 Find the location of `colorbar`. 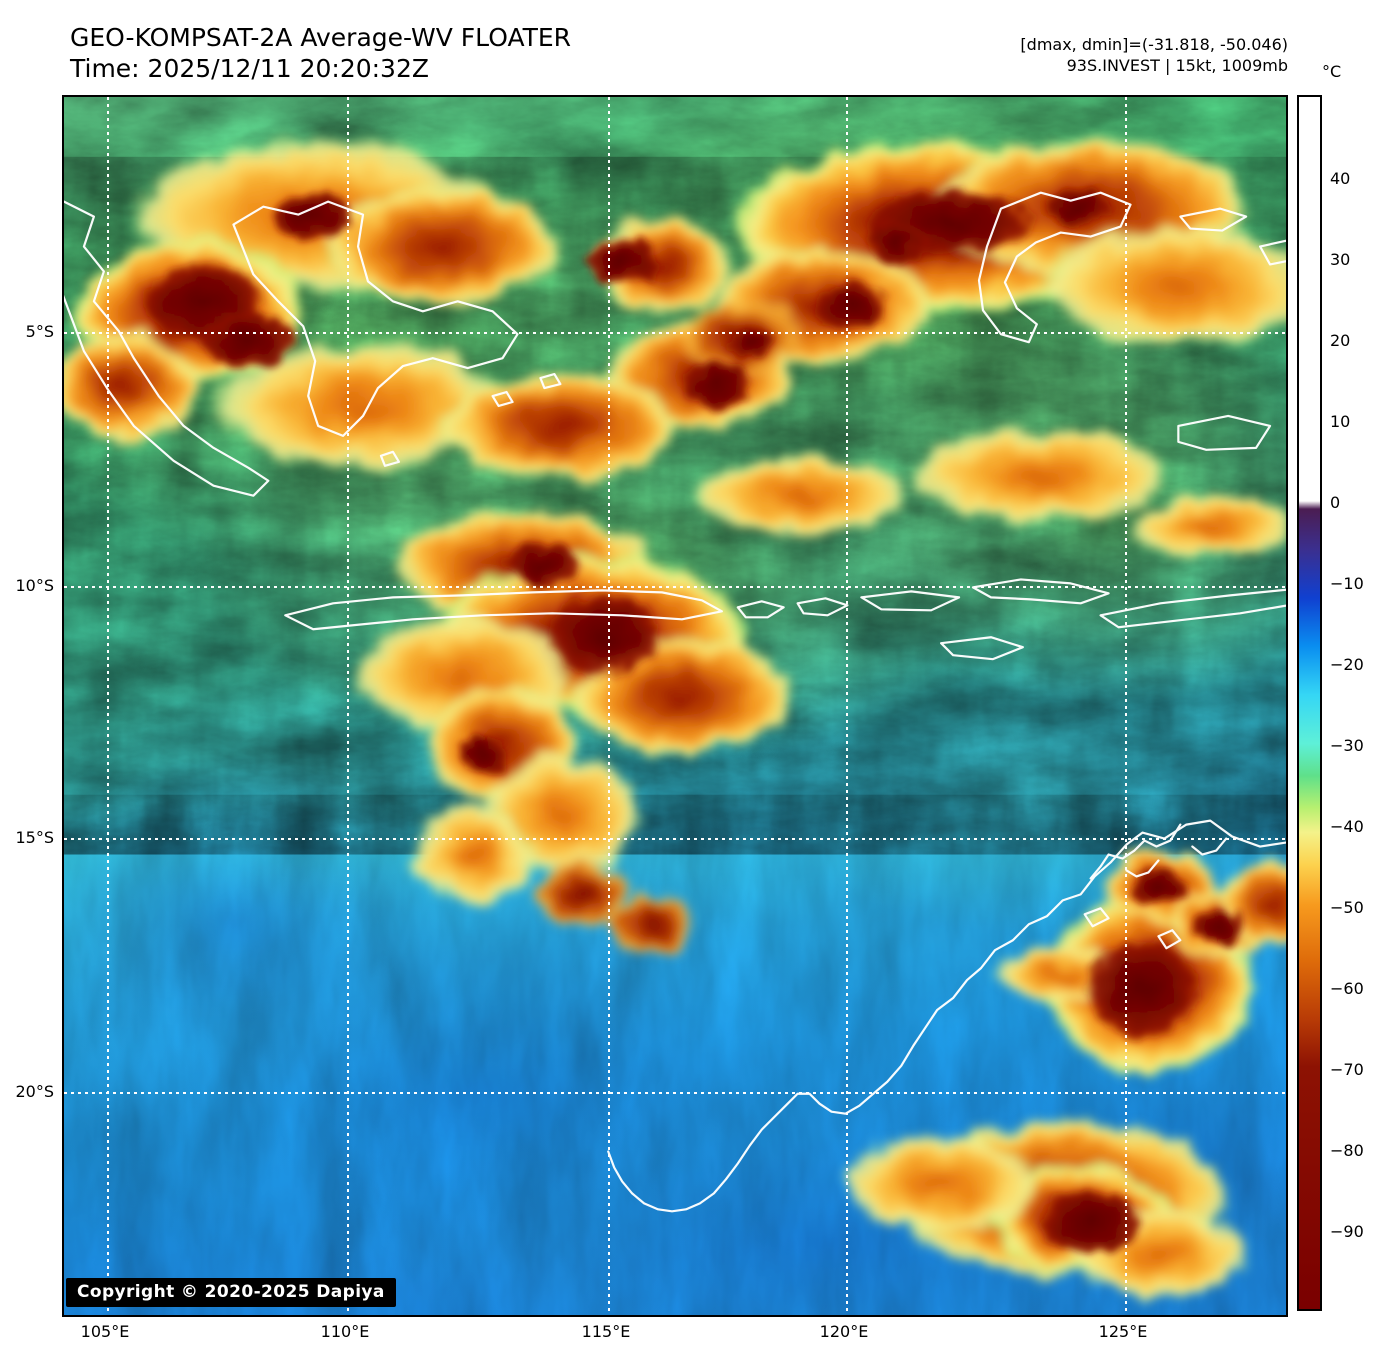

colorbar is located at coordinates (1309, 703).